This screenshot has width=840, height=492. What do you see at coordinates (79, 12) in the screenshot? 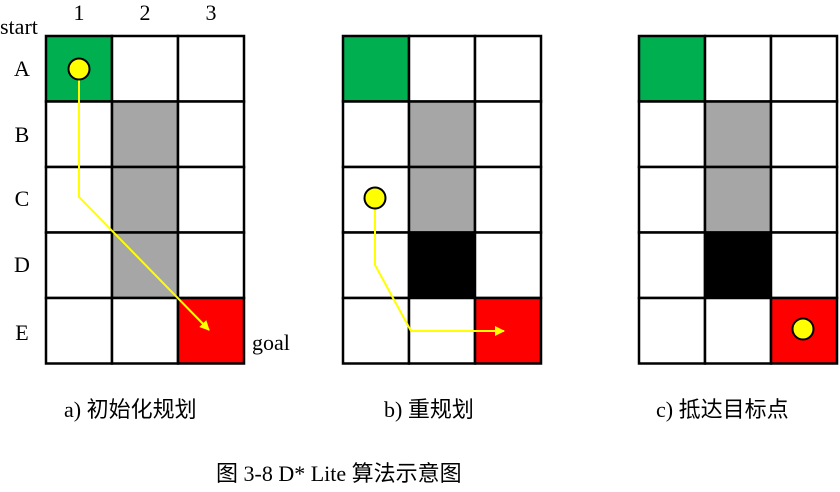
I see `column-label-1: 1` at bounding box center [79, 12].